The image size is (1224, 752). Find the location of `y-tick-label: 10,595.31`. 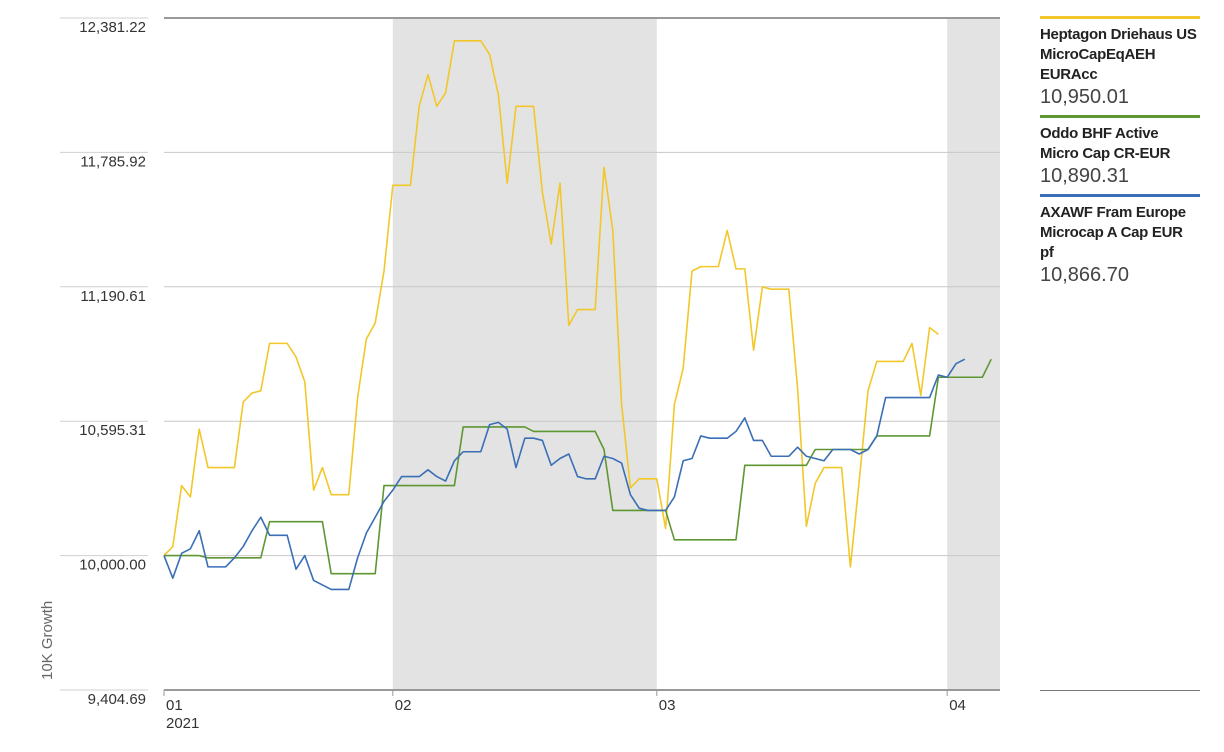

y-tick-label: 10,595.31 is located at coordinates (112, 430).